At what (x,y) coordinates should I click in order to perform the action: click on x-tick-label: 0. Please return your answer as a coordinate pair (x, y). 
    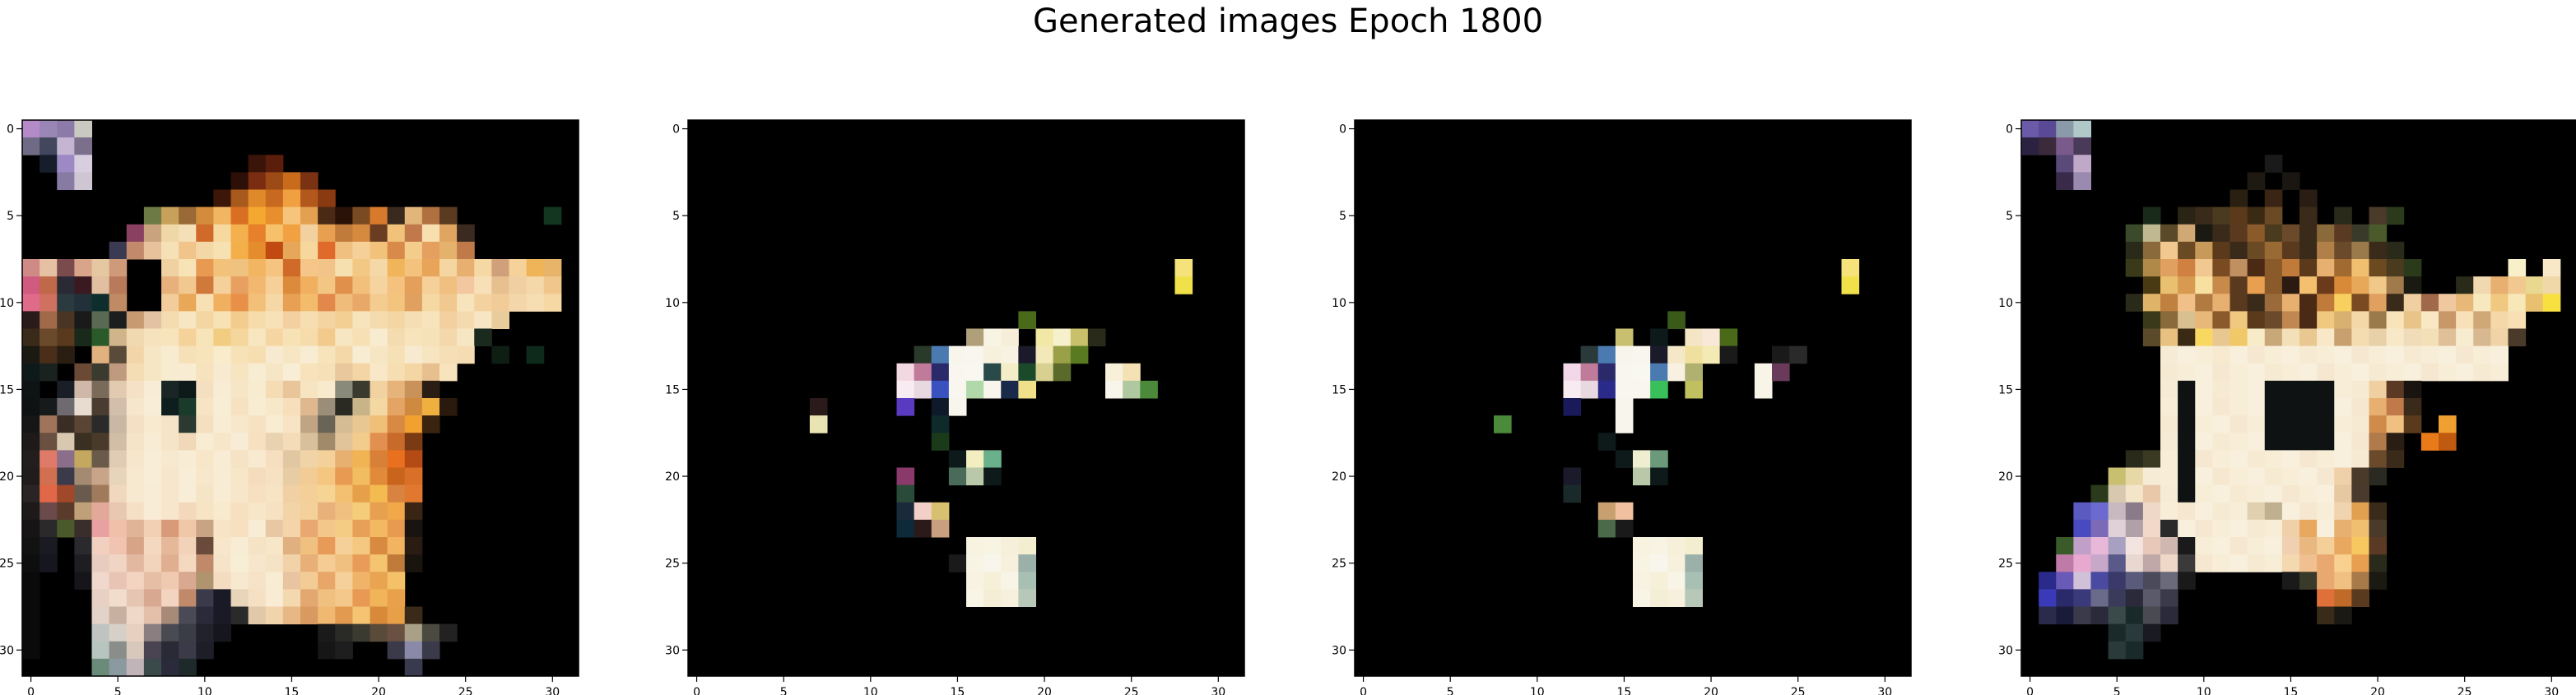
    Looking at the image, I should click on (1363, 690).